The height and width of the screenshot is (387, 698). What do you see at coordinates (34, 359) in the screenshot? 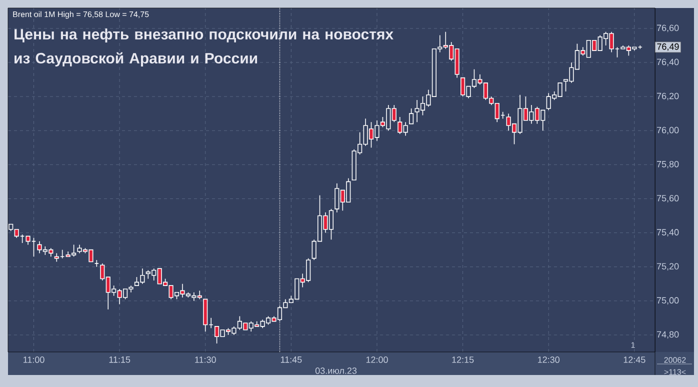
I see `x-tick-label: 11:00` at bounding box center [34, 359].